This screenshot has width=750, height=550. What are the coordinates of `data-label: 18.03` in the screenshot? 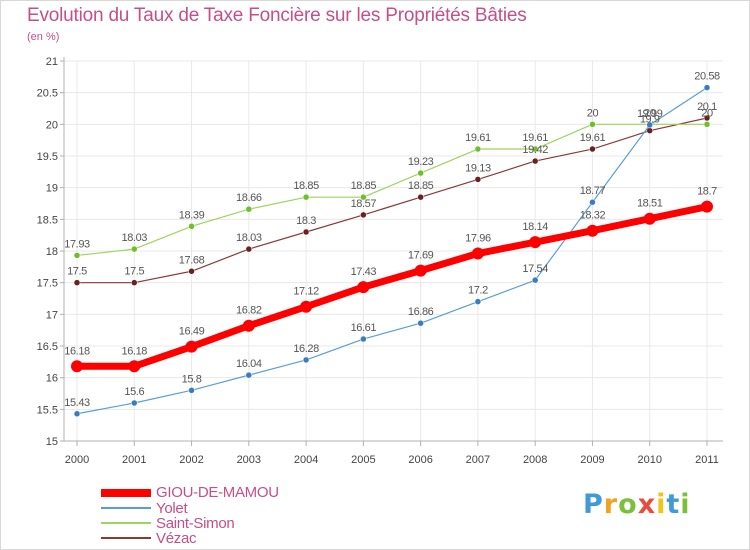 It's located at (249, 238).